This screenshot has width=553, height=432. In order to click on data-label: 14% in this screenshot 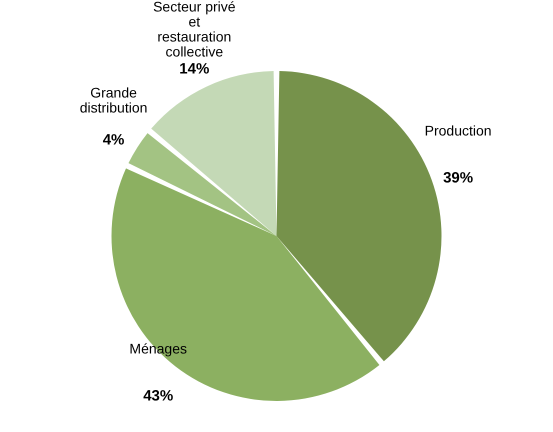, I will do `click(194, 69)`.